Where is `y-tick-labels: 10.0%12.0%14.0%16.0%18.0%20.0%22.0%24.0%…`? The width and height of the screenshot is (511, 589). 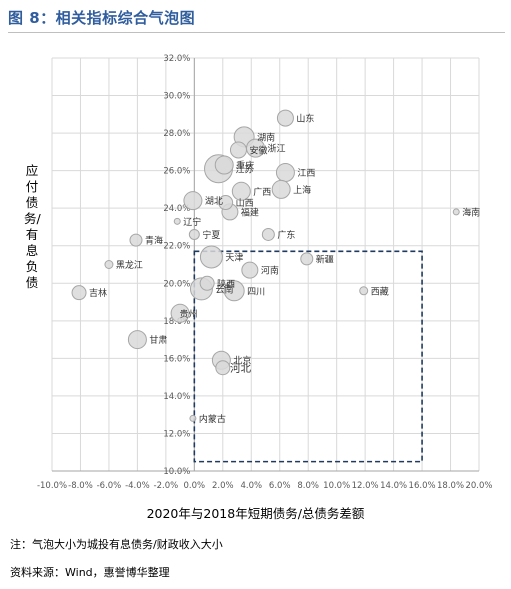
y-tick-labels: 10.0%12.0%14.0%16.0%18.0%20.0%22.0%24.0%… is located at coordinates (176, 265).